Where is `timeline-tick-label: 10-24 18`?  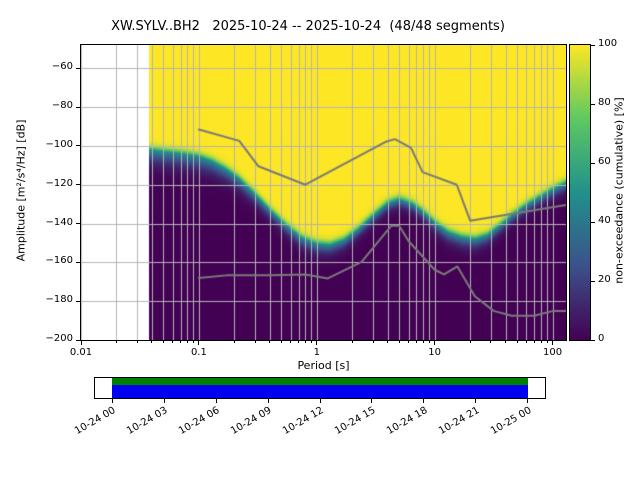
timeline-tick-label: 10-24 18 is located at coordinates (407, 421).